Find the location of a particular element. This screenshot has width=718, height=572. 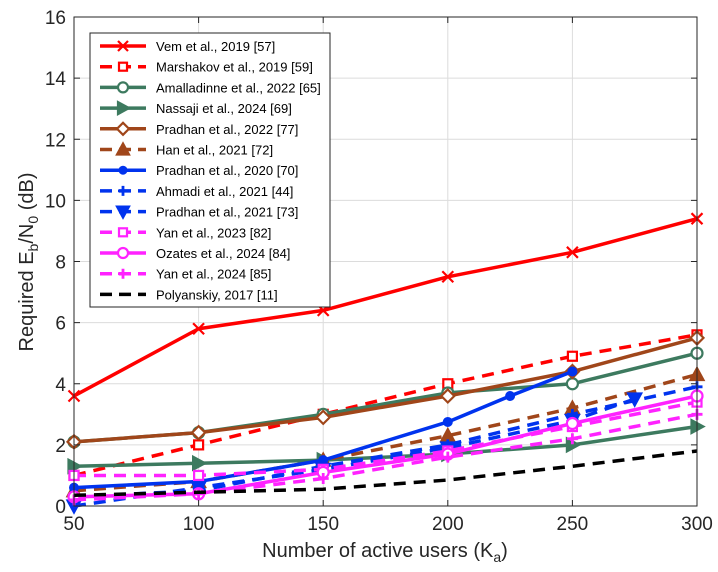

legend-entry: Marshakov et al., 2019 [59] is located at coordinates (206, 67).